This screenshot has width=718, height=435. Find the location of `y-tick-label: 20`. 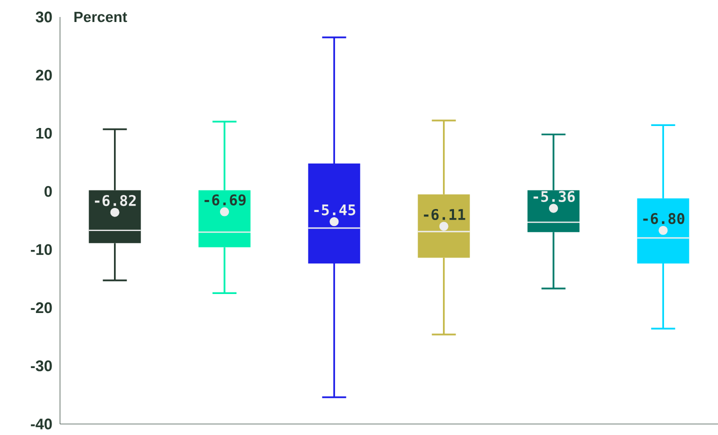

y-tick-label: 20 is located at coordinates (44, 75).